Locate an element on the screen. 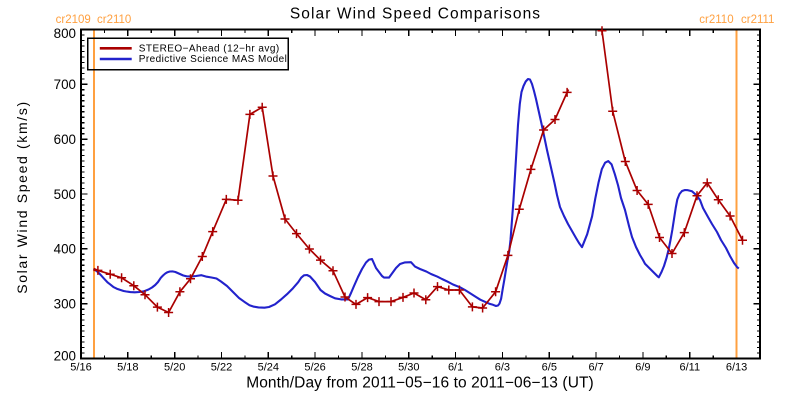  svg-text: Predictive Science MAS Model is located at coordinates (213, 59).